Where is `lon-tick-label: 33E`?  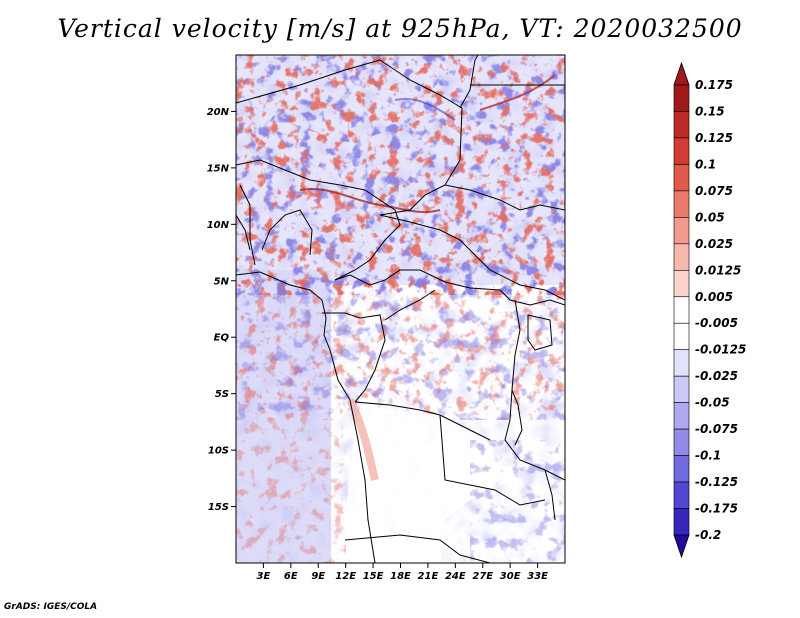 lon-tick-label: 33E is located at coordinates (537, 576).